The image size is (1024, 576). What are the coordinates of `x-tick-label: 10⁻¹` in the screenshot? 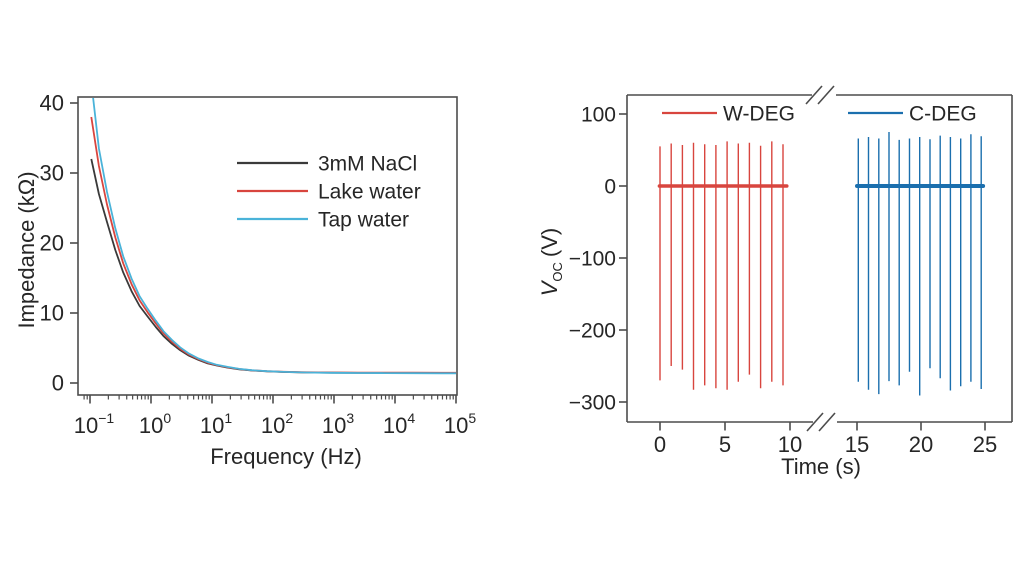 It's located at (94, 424).